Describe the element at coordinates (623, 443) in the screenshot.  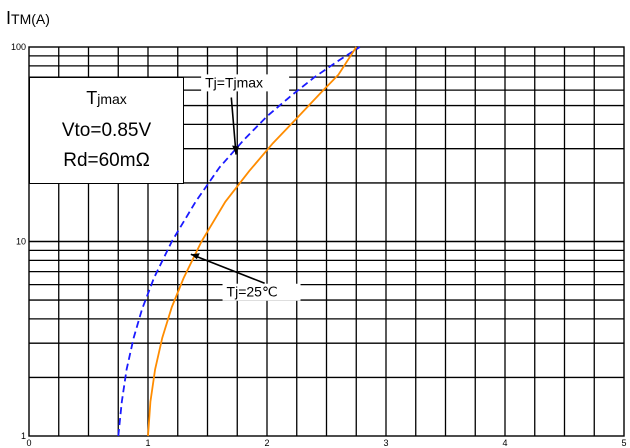
I see `x-tick-label: 5` at that location.